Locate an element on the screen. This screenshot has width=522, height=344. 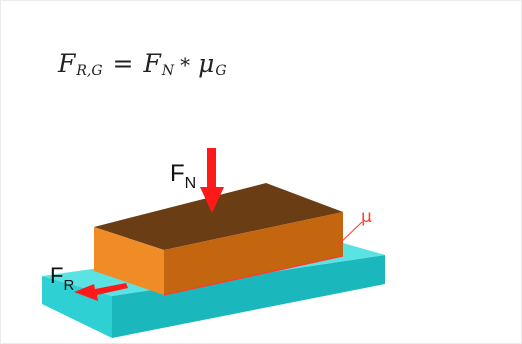
friction-coef-pointer is located at coordinates (350, 233).